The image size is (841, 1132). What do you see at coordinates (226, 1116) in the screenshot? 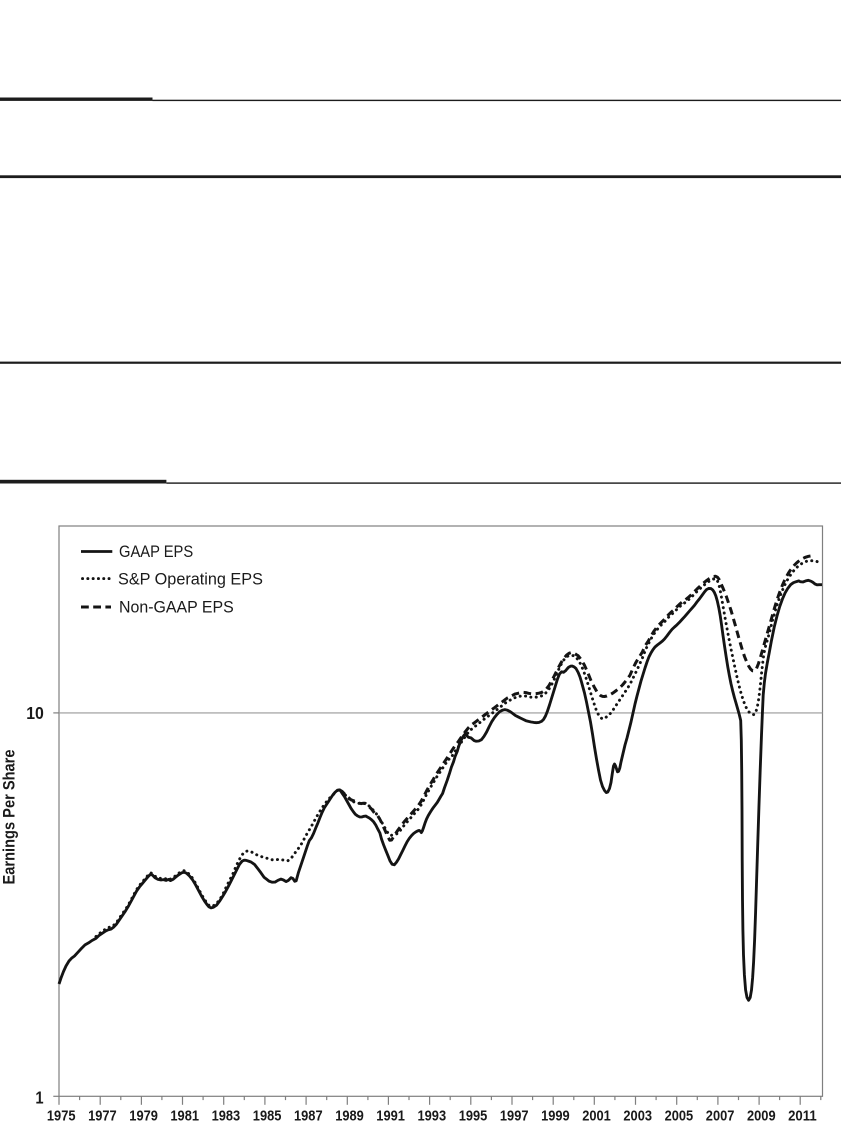
I see `svg-text: 1983` at bounding box center [226, 1116].